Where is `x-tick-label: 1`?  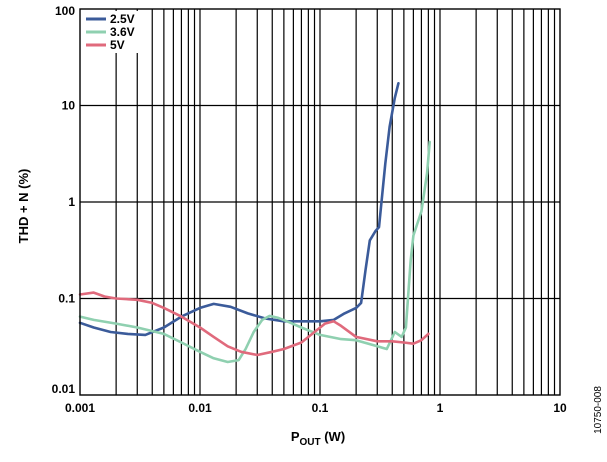 x-tick-label: 1 is located at coordinates (440, 408).